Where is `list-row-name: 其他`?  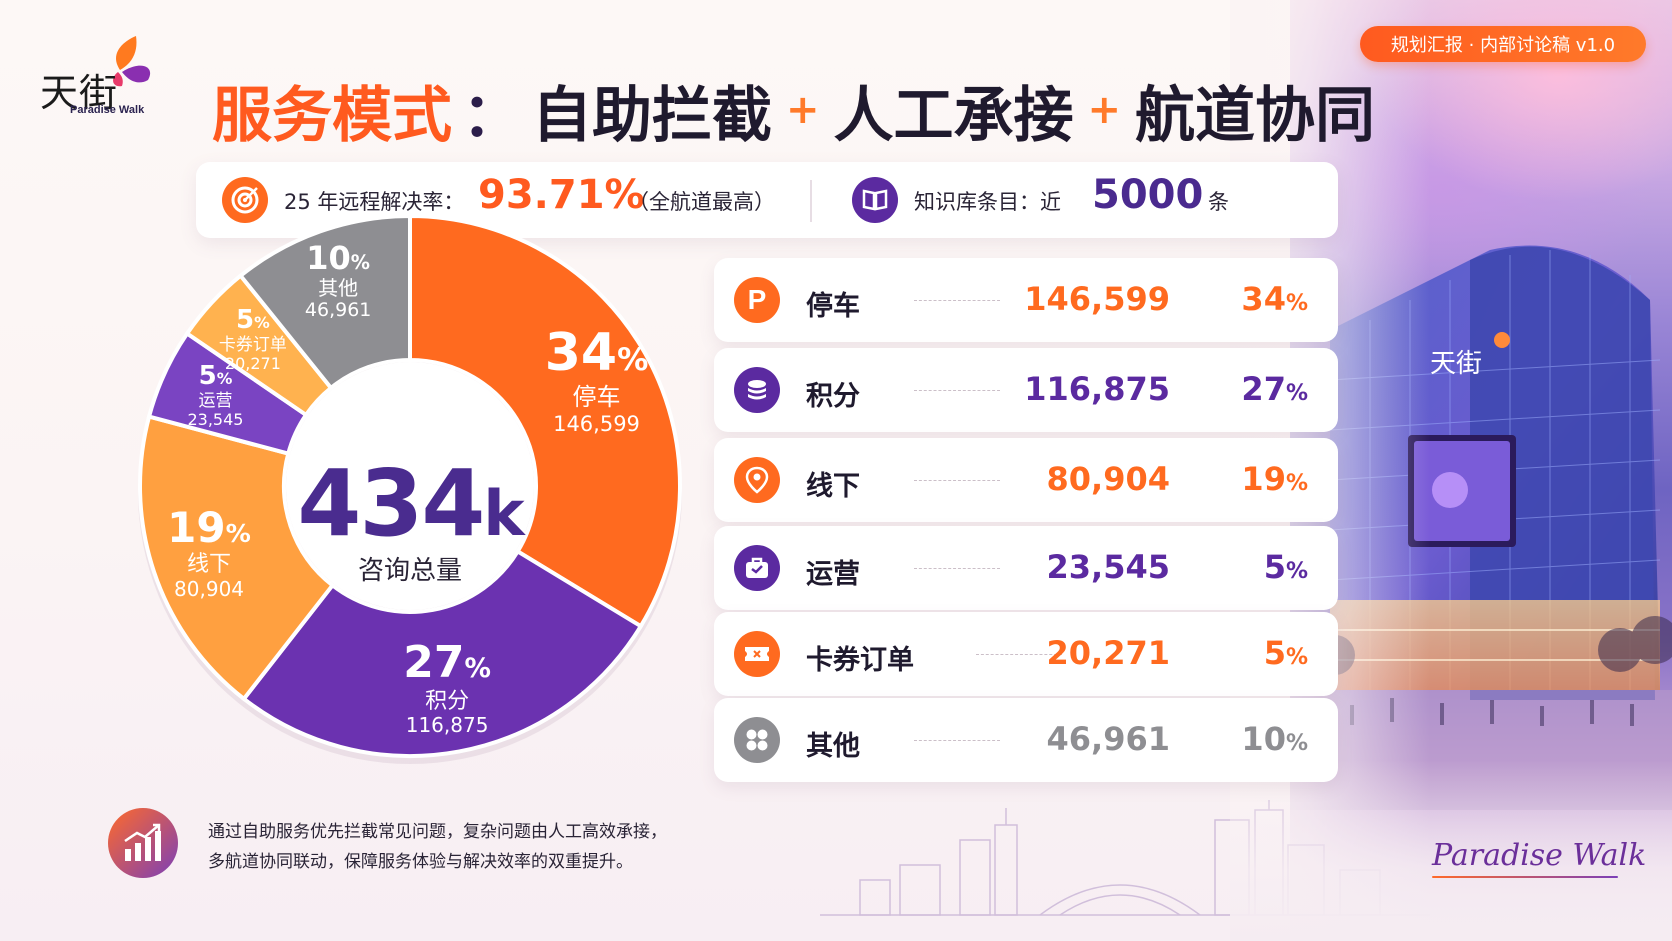 list-row-name: 其他 is located at coordinates (833, 746).